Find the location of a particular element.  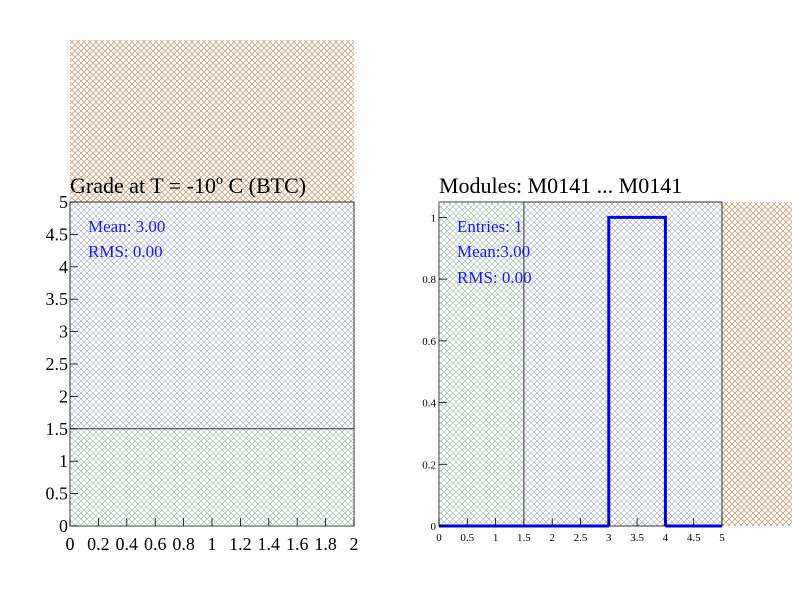

left-y-tick-label: 4 is located at coordinates (63, 267).